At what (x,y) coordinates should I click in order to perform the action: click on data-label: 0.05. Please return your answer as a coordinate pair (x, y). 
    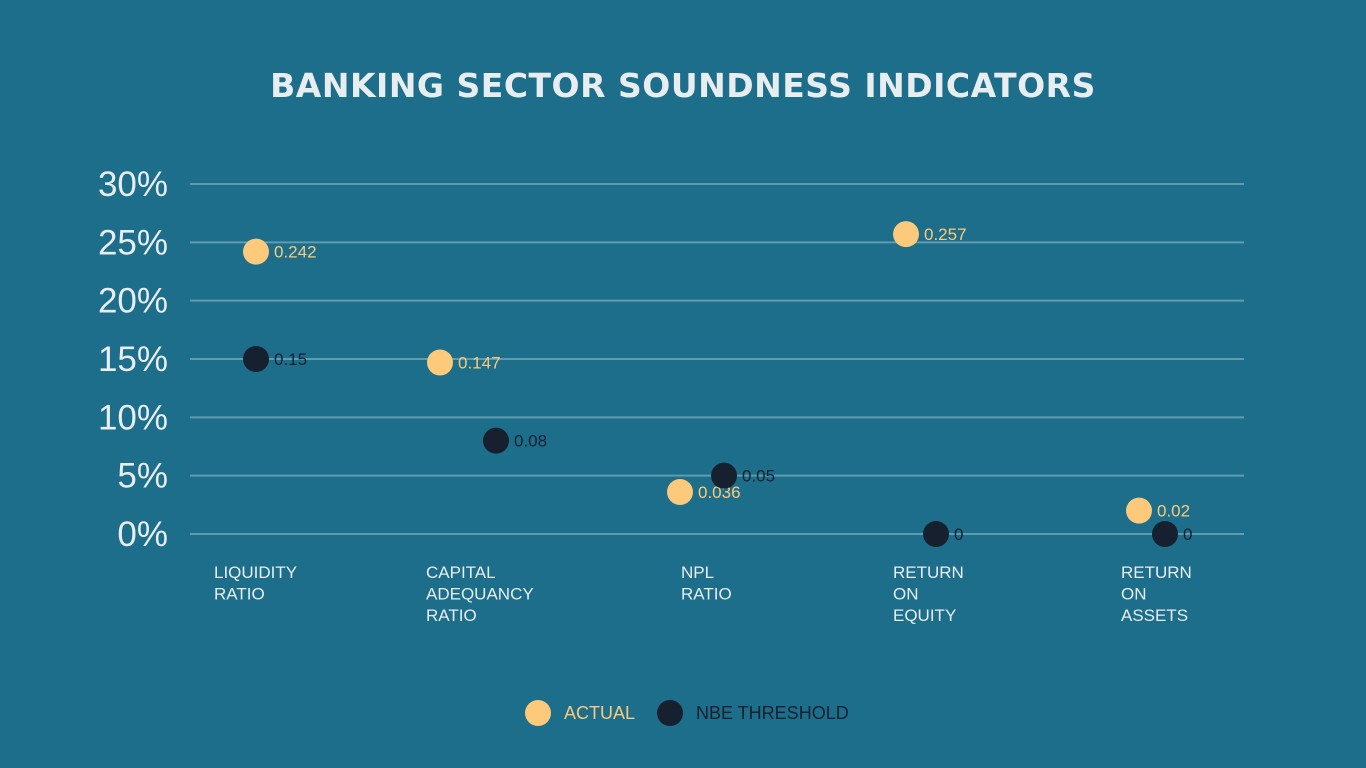
    Looking at the image, I should click on (758, 476).